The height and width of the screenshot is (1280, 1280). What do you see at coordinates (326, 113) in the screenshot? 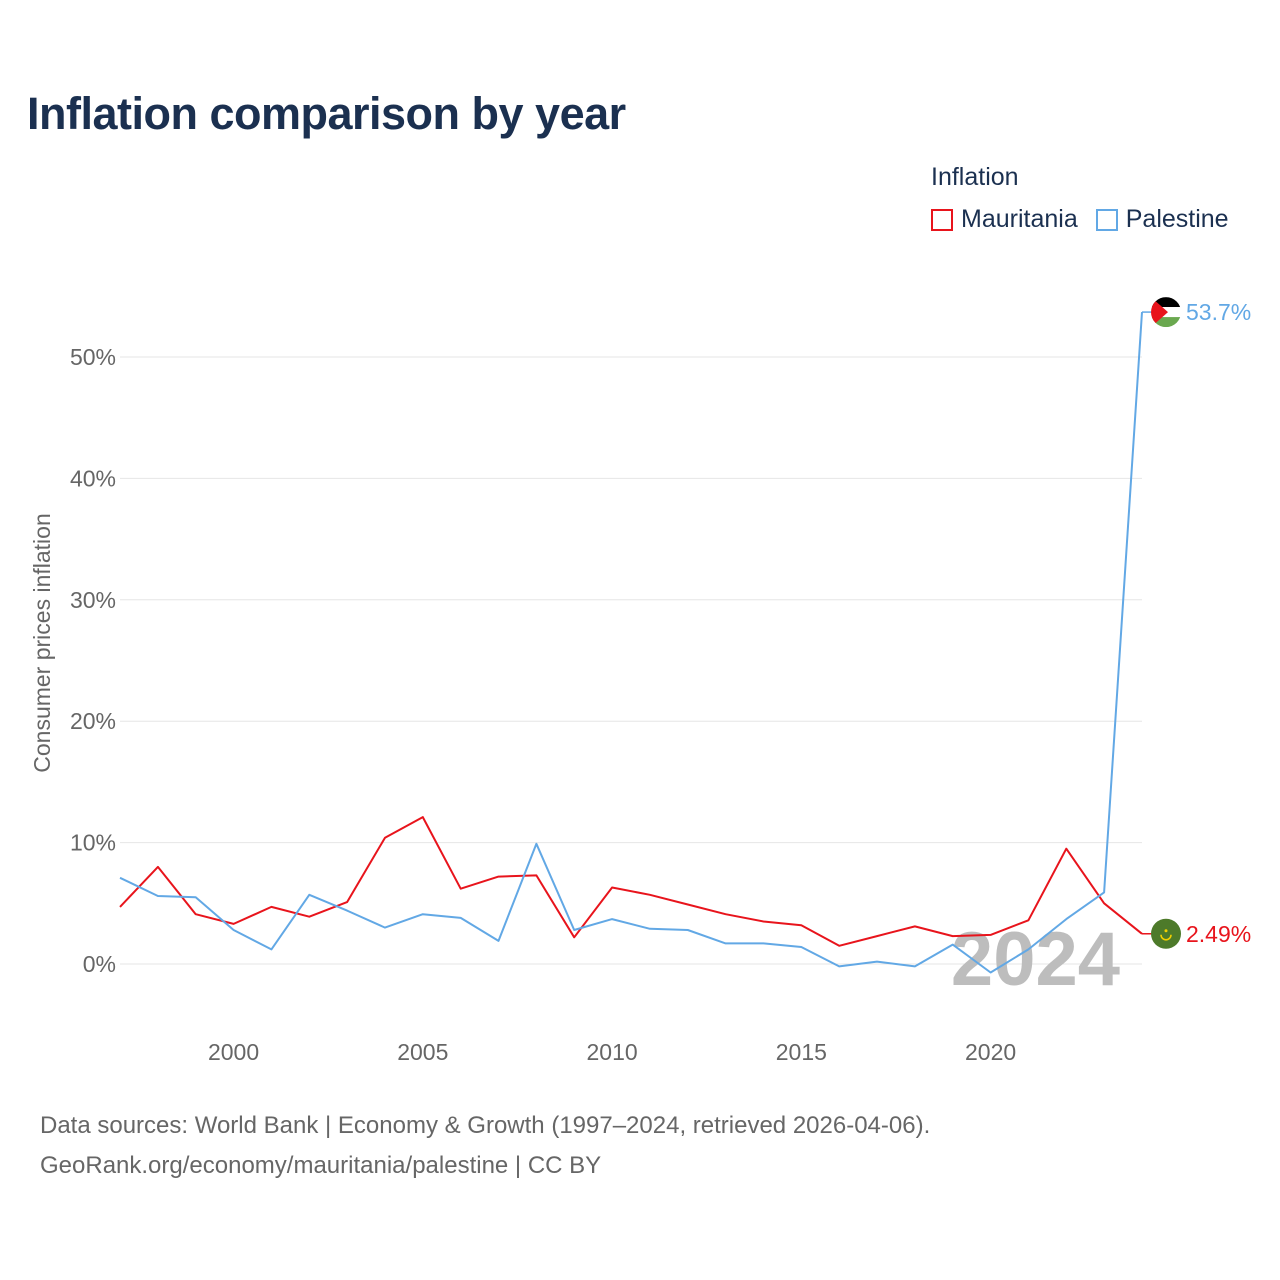
I see `chart-title: Inflation comparison by year` at bounding box center [326, 113].